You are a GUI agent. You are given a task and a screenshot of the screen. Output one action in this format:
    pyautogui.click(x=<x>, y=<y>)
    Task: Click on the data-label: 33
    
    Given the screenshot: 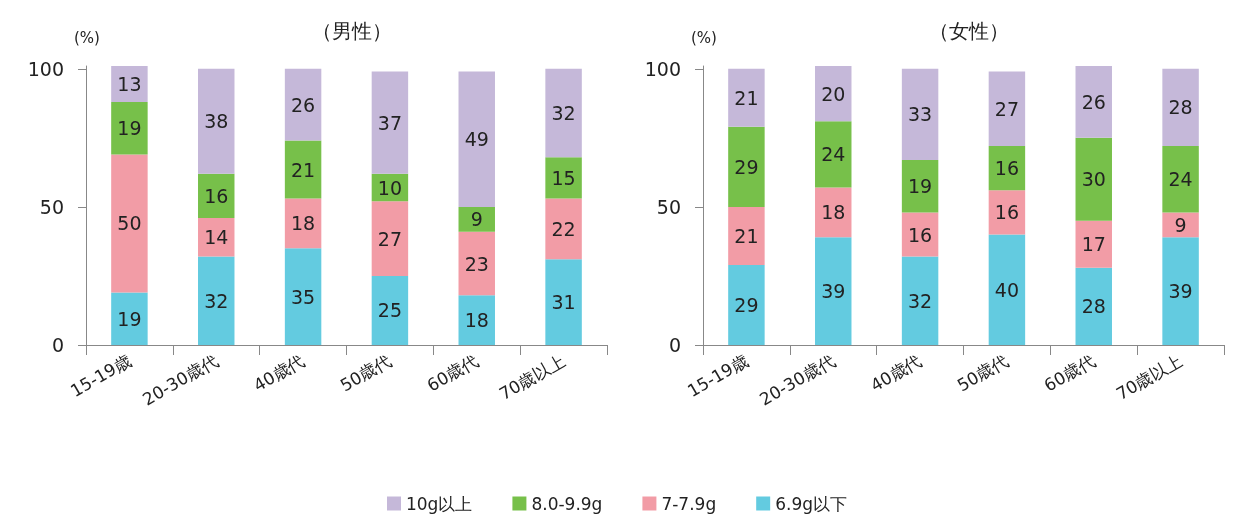 What is the action you would take?
    pyautogui.click(x=920, y=114)
    